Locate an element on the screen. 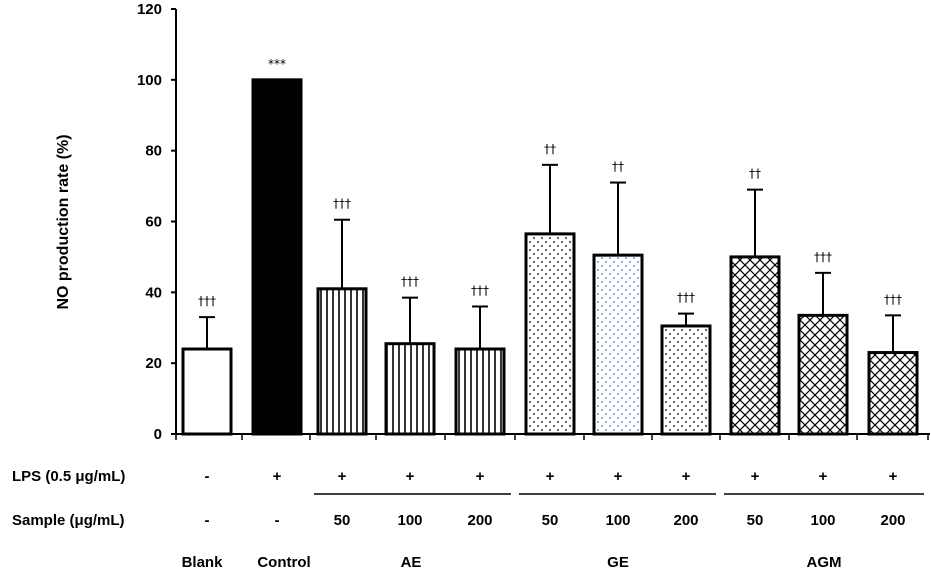  group-row: Blank Control AE GE AGM is located at coordinates (553, 531).